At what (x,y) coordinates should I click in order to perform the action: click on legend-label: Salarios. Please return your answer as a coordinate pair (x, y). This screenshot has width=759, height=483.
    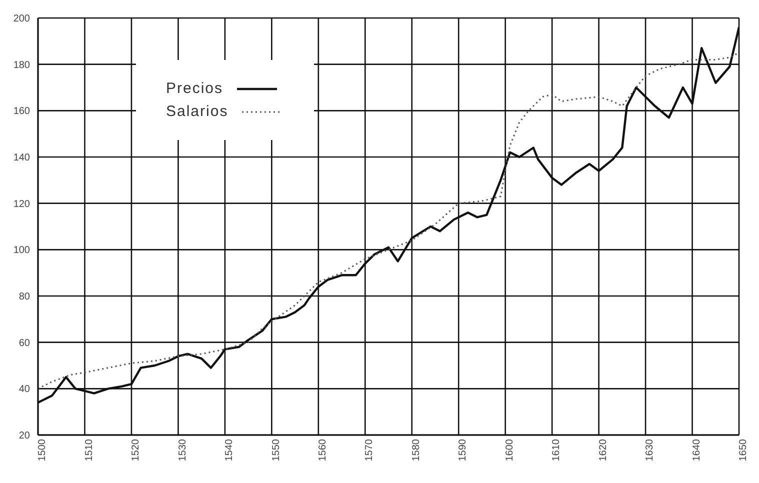
    Looking at the image, I should click on (197, 111).